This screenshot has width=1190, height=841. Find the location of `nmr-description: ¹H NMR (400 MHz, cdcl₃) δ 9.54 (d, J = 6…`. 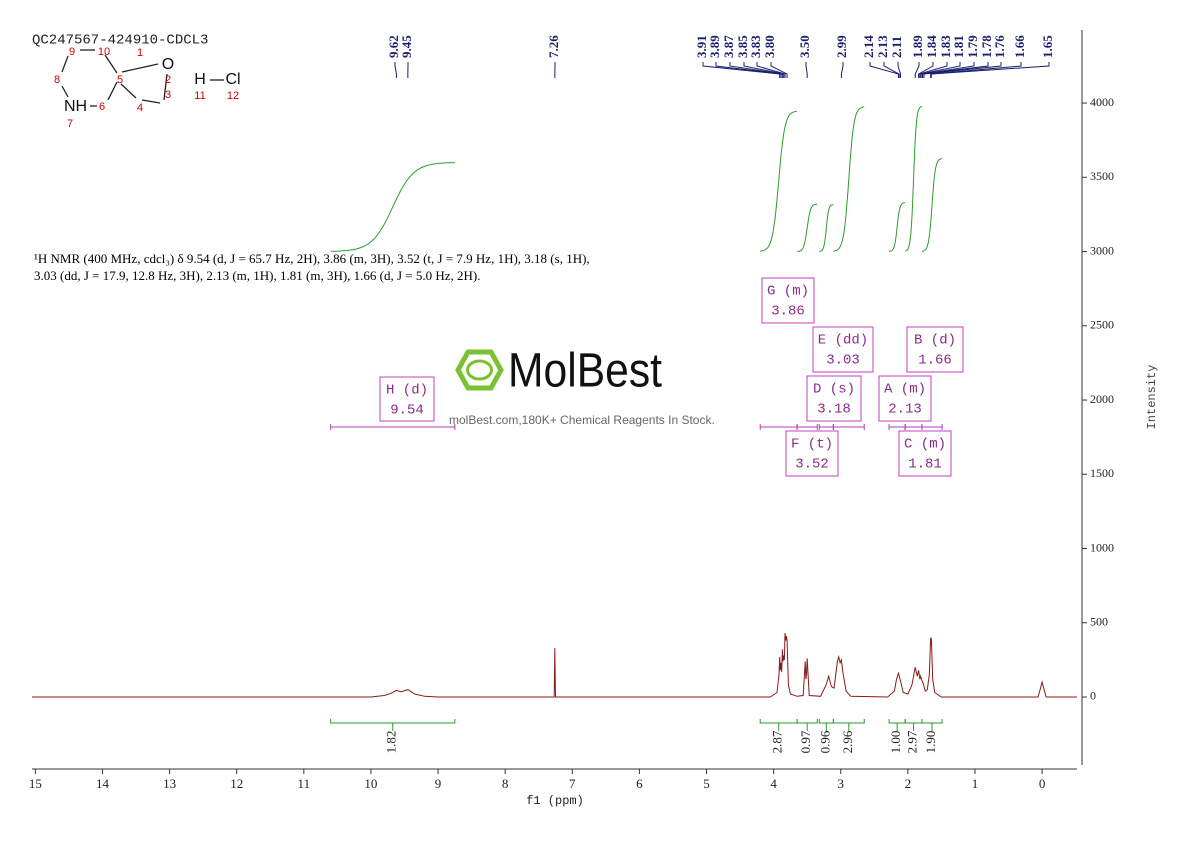

nmr-description: ¹H NMR (400 MHz, cdcl₃) δ 9.54 (d, J = 6… is located at coordinates (312, 267).